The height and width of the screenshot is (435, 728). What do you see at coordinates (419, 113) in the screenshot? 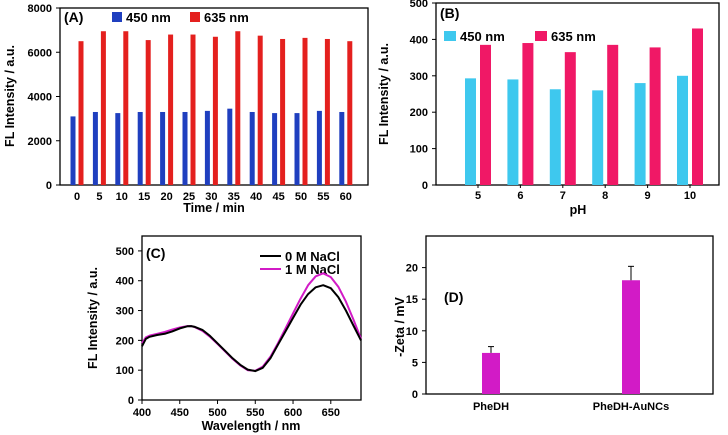
I see `panel-b-y-tick-label: 200` at bounding box center [419, 113].